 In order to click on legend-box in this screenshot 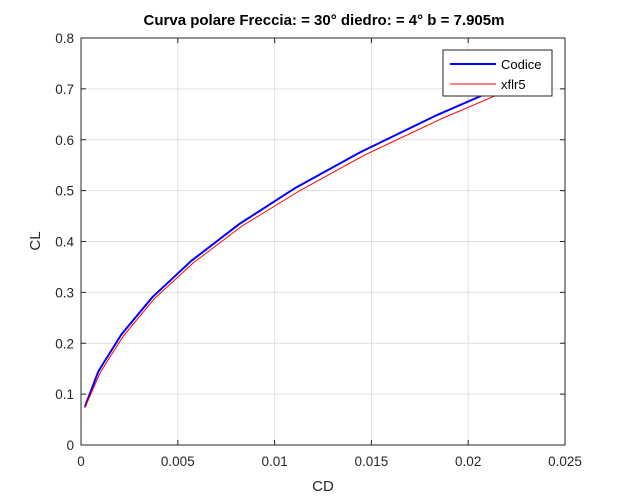, I will do `click(497, 73)`.